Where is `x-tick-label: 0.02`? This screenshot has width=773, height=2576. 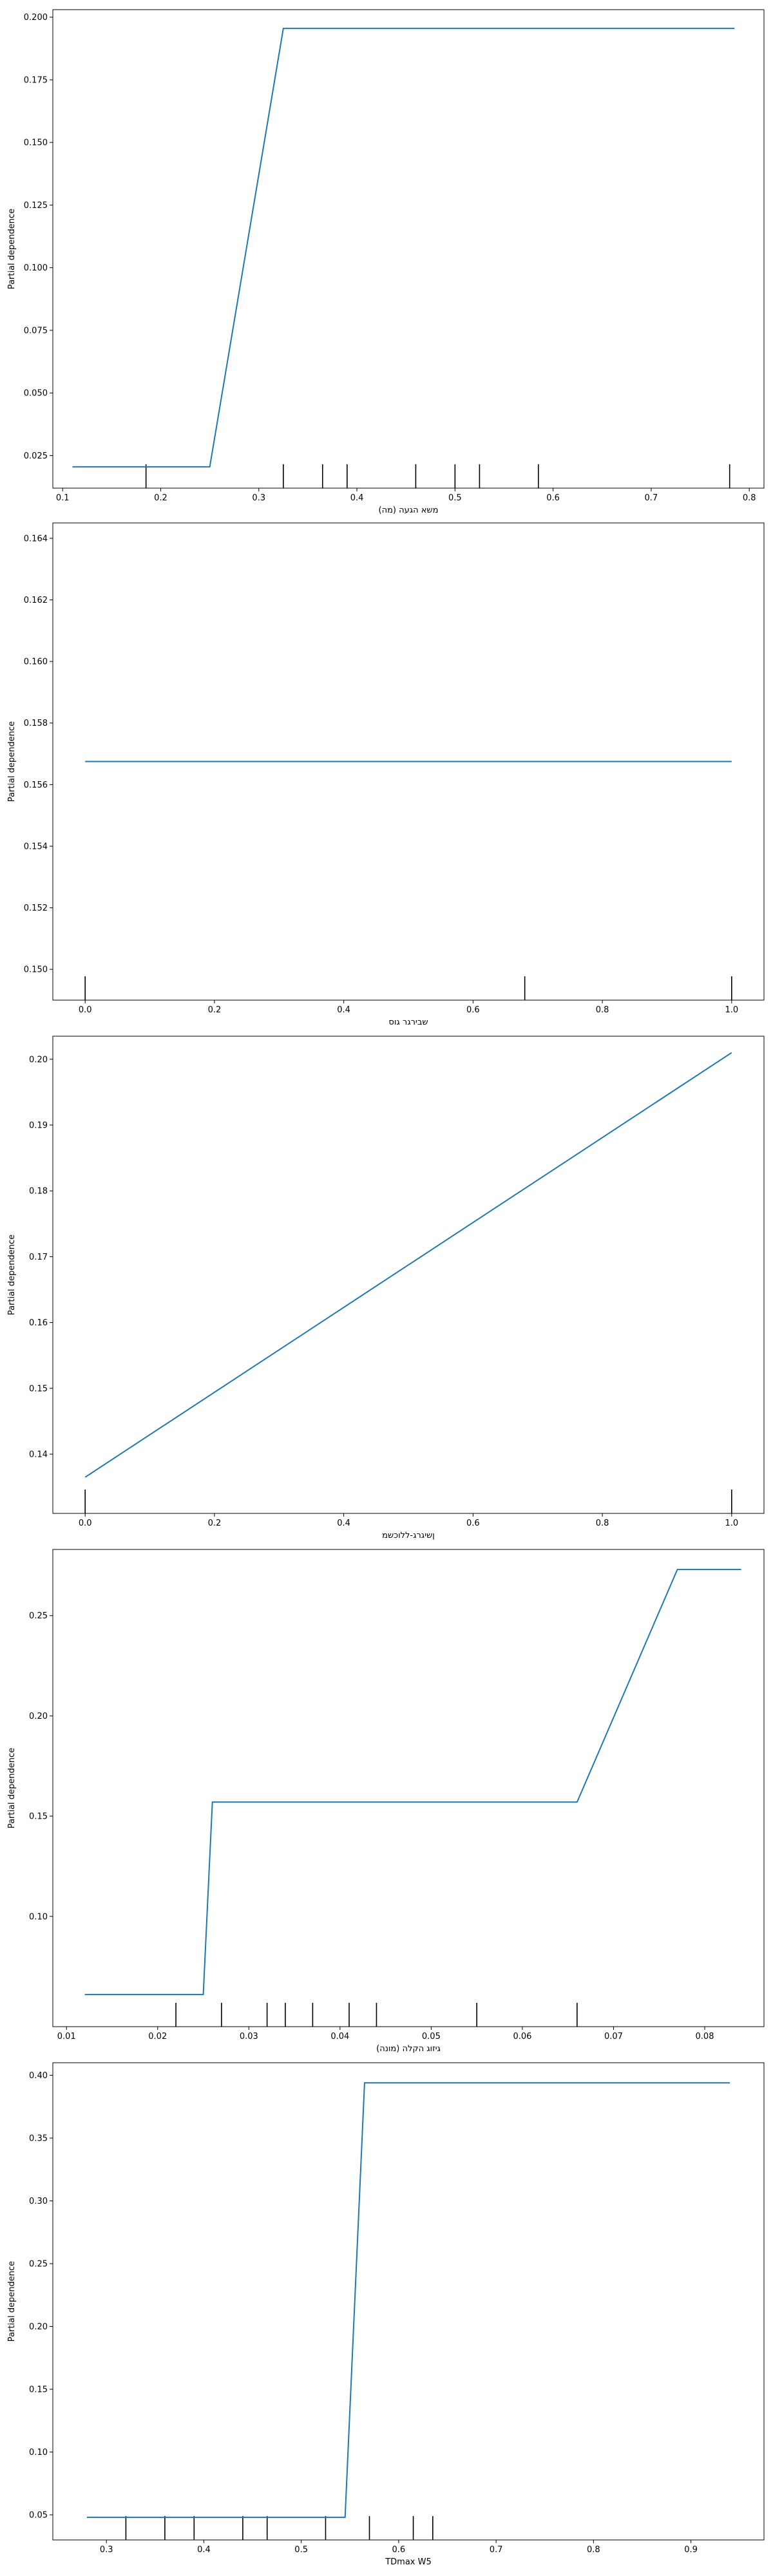 x-tick-label: 0.02 is located at coordinates (157, 2037).